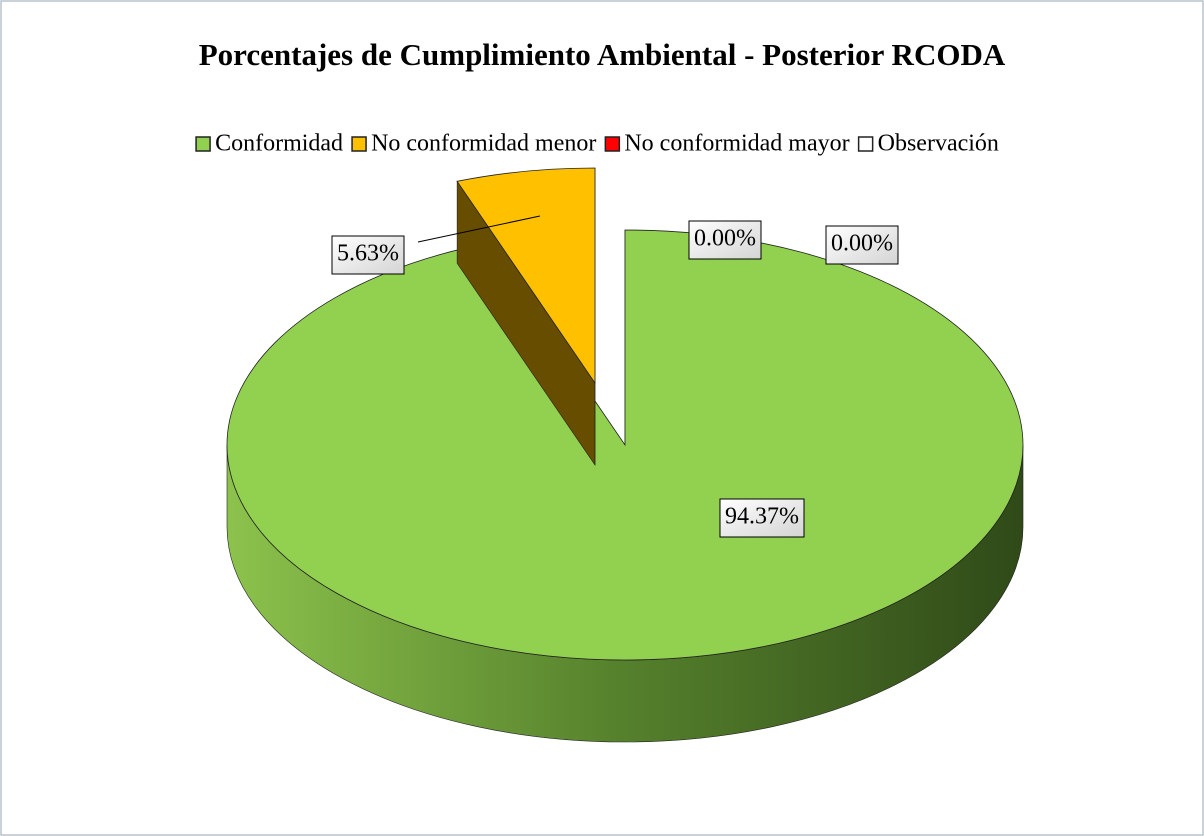 This screenshot has width=1204, height=836. I want to click on legend-label: Observación, so click(938, 144).